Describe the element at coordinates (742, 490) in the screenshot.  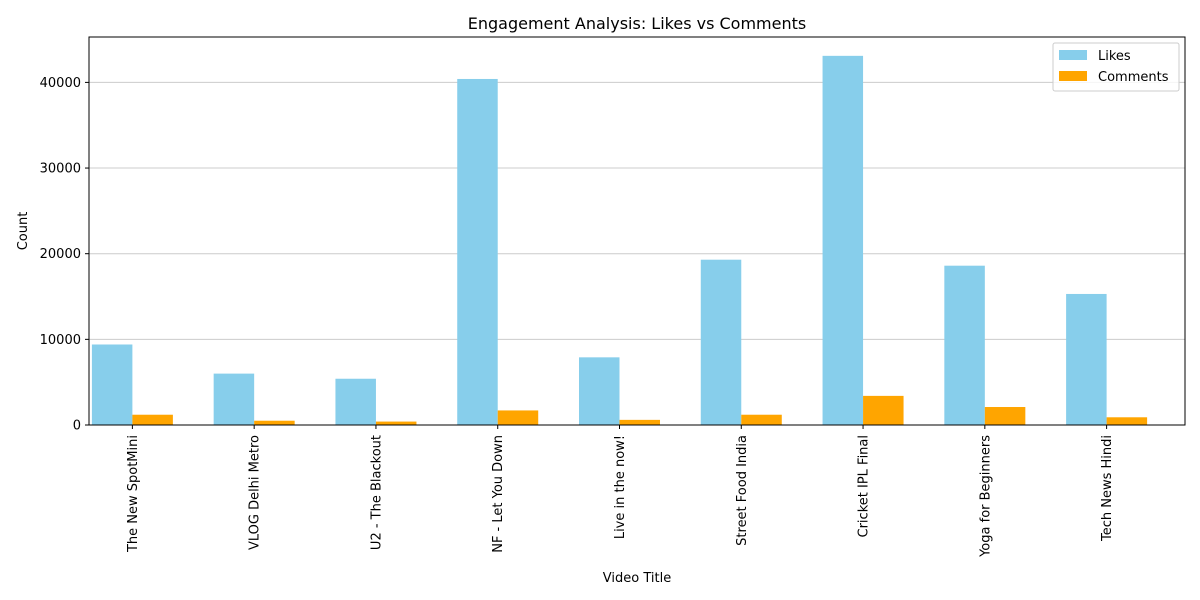
I see `x-tick-label: Street Food India` at that location.